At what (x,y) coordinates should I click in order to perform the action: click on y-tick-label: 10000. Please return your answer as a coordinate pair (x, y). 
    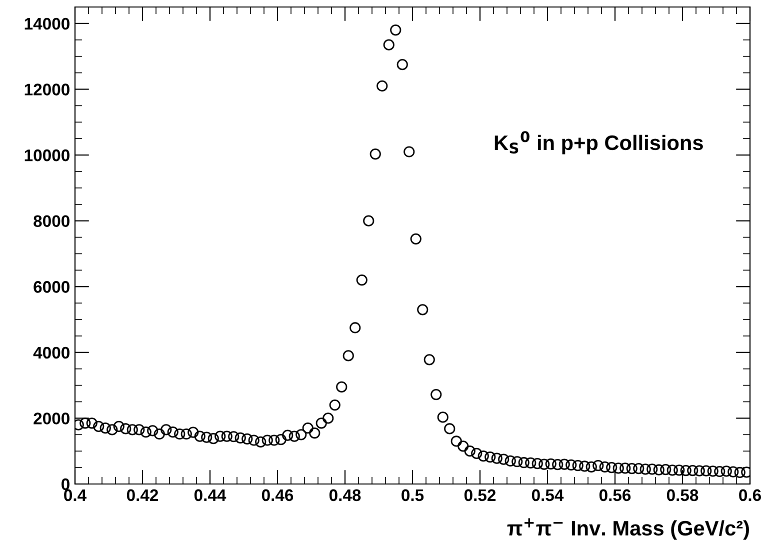
    Looking at the image, I should click on (47, 155).